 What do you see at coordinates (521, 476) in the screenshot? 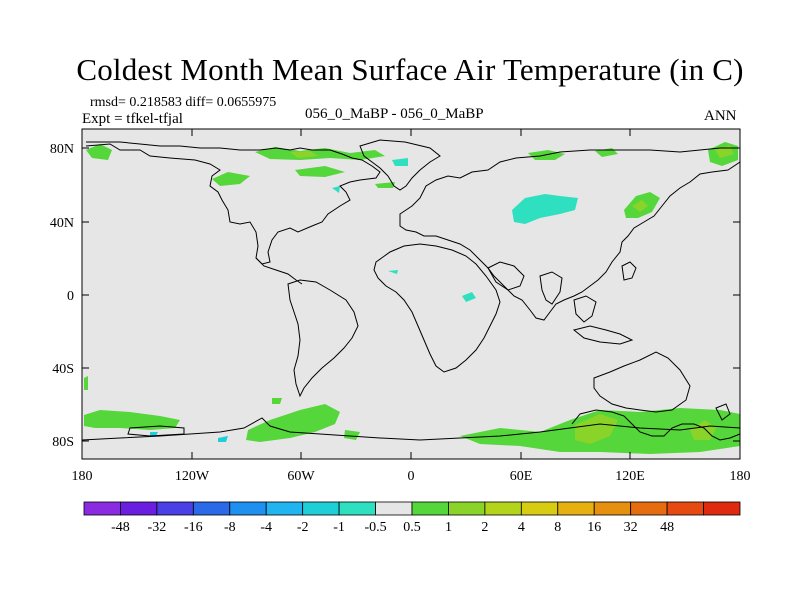
I see `lon-label-60e: 60E` at bounding box center [521, 476].